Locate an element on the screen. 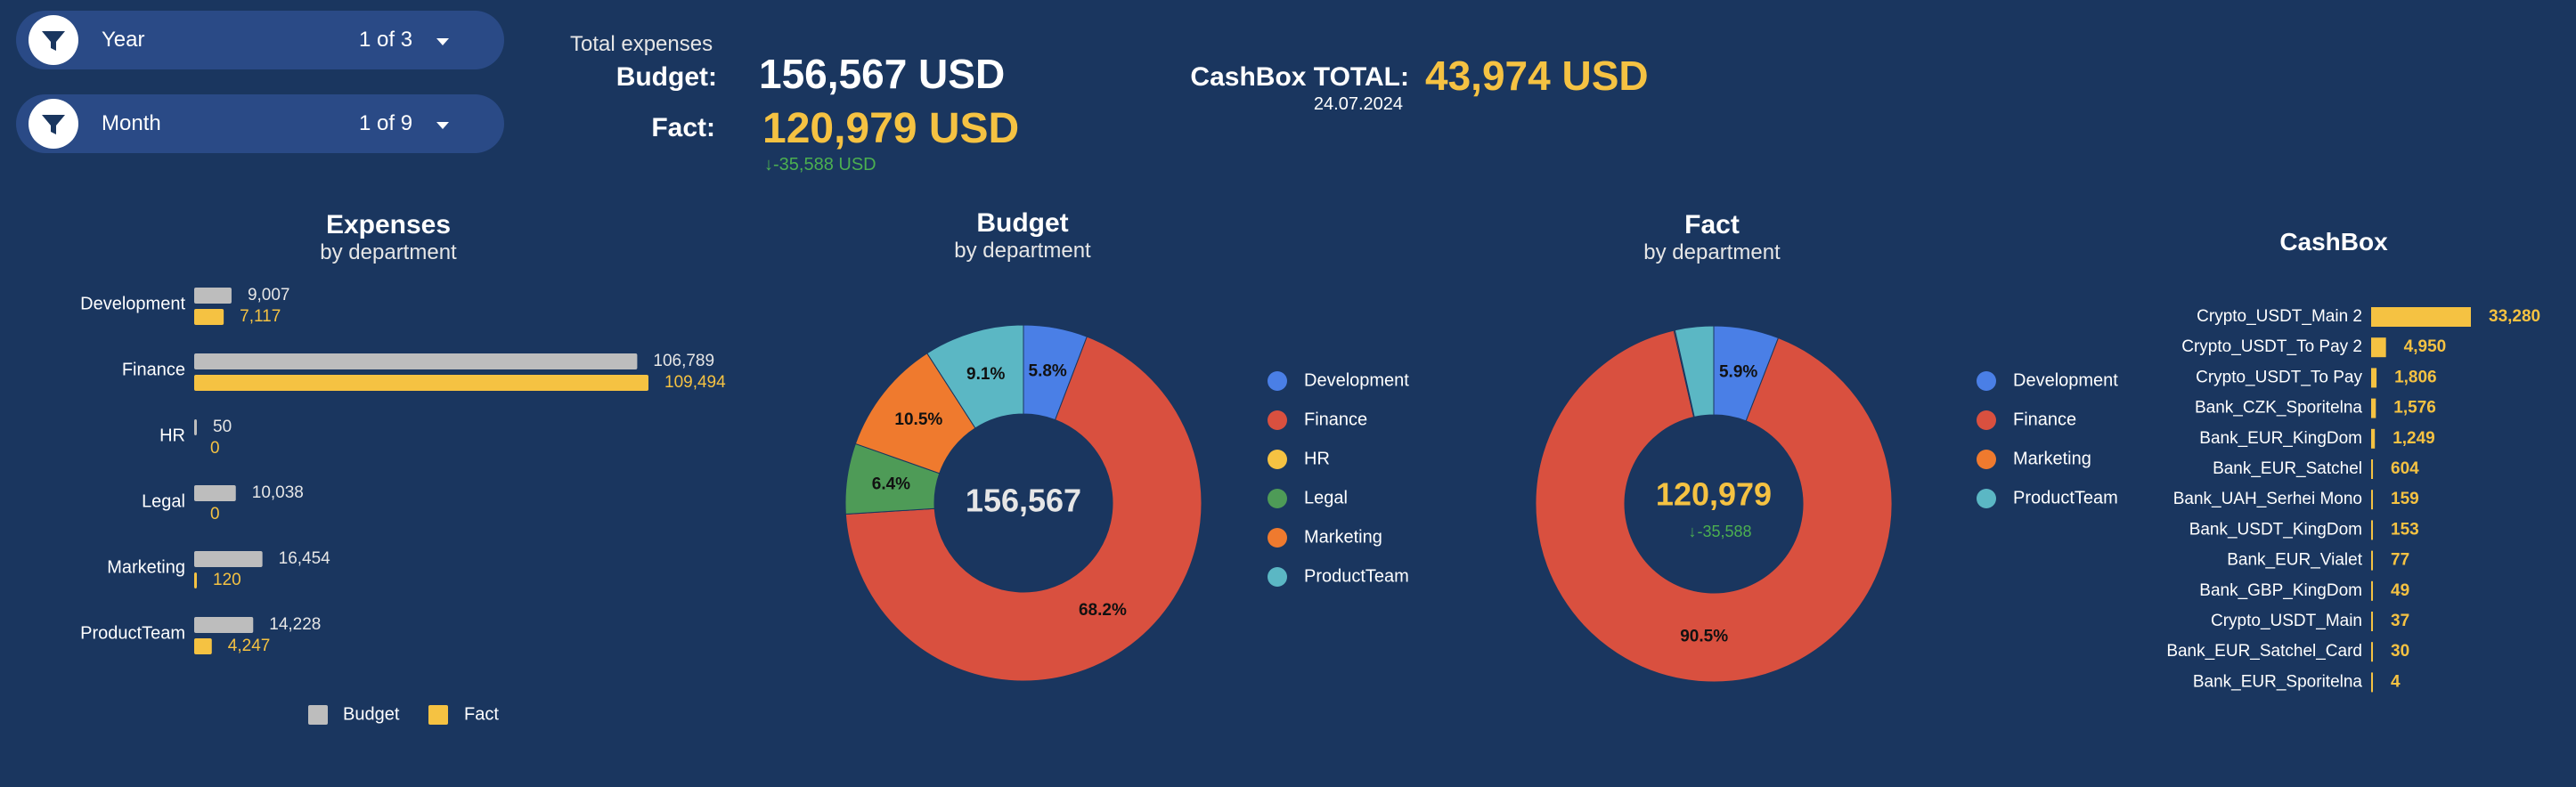 This screenshot has height=787, width=2576. expenses-data-label: 10,038 is located at coordinates (278, 492).